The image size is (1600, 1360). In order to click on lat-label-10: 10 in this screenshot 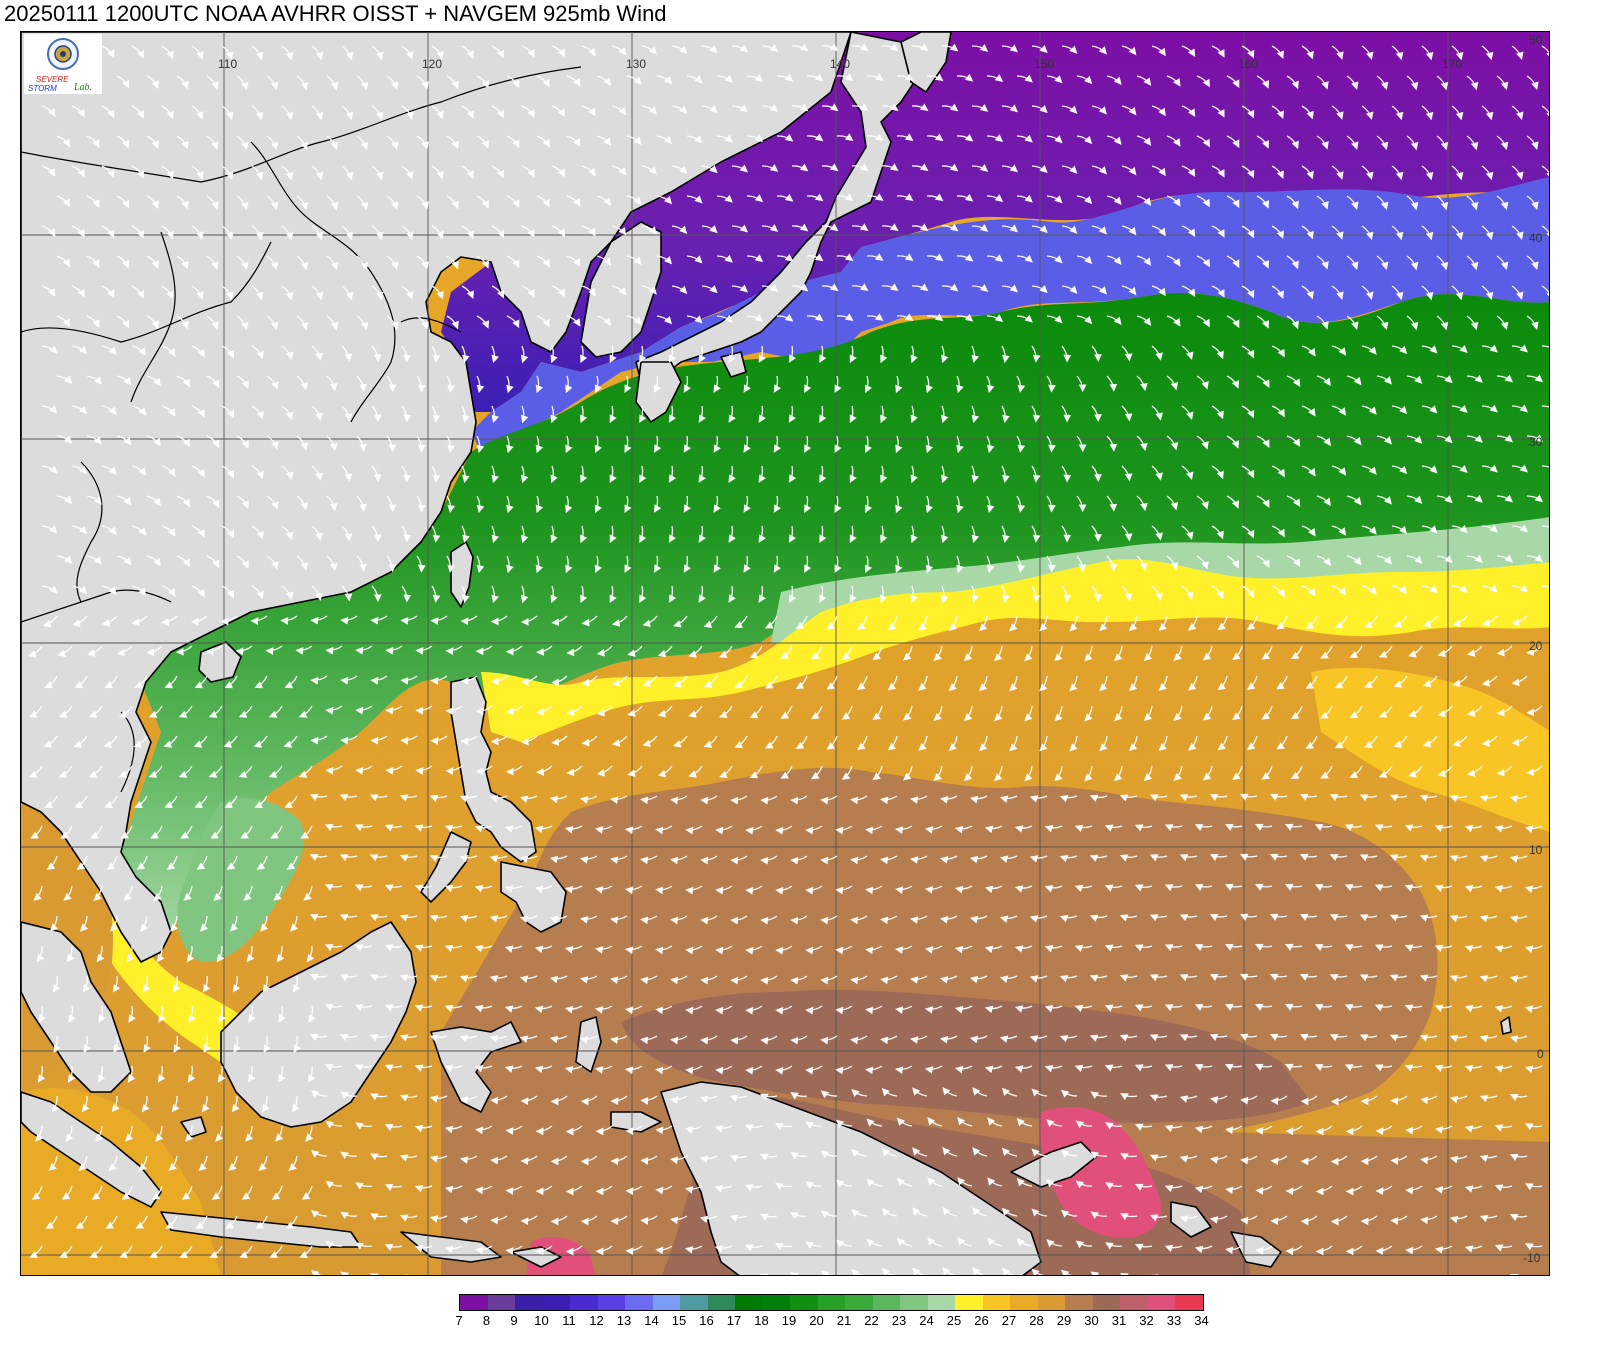, I will do `click(1536, 850)`.